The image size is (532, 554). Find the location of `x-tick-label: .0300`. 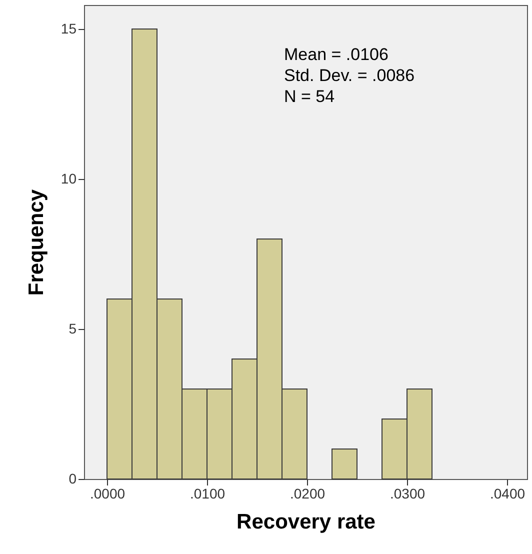

x-tick-label: .0300 is located at coordinates (408, 494).